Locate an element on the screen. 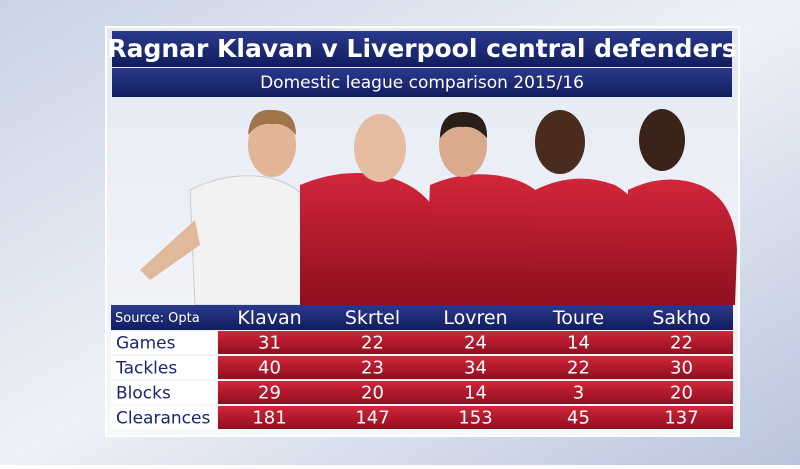  title-bar is located at coordinates (422, 49).